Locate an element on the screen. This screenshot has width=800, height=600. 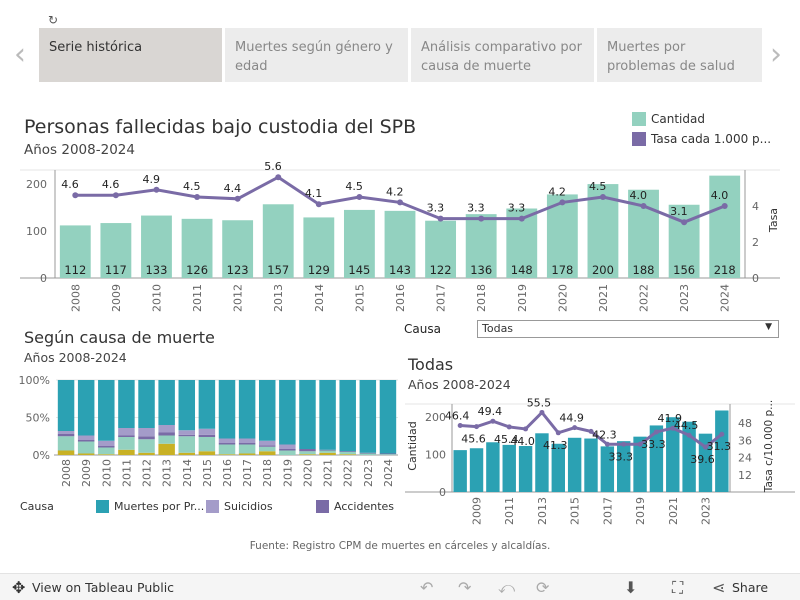
legend-item-accidentes: Accidentes is located at coordinates (355, 506).